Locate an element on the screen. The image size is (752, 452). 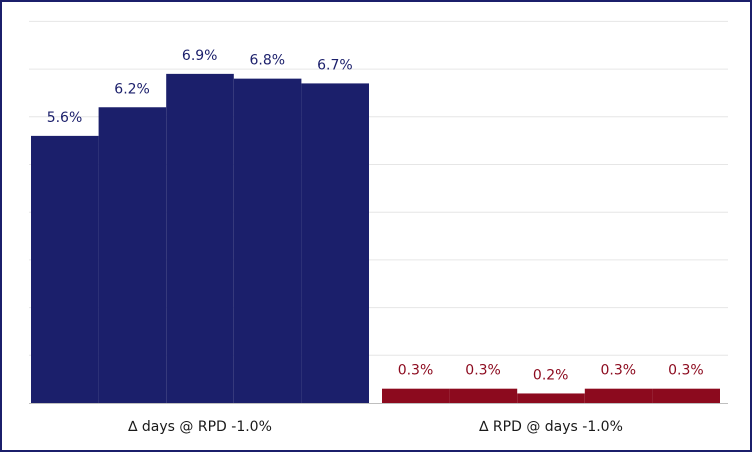
category-labels: ∆ days @ RPD -1.0% ∆ RPD @ days -1.0% is located at coordinates (375, 427).